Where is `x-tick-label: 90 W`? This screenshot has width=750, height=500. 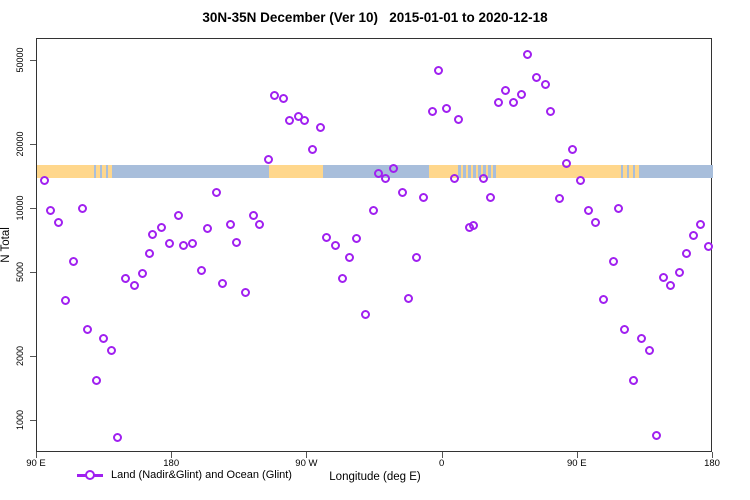 x-tick-label: 90 W is located at coordinates (306, 463).